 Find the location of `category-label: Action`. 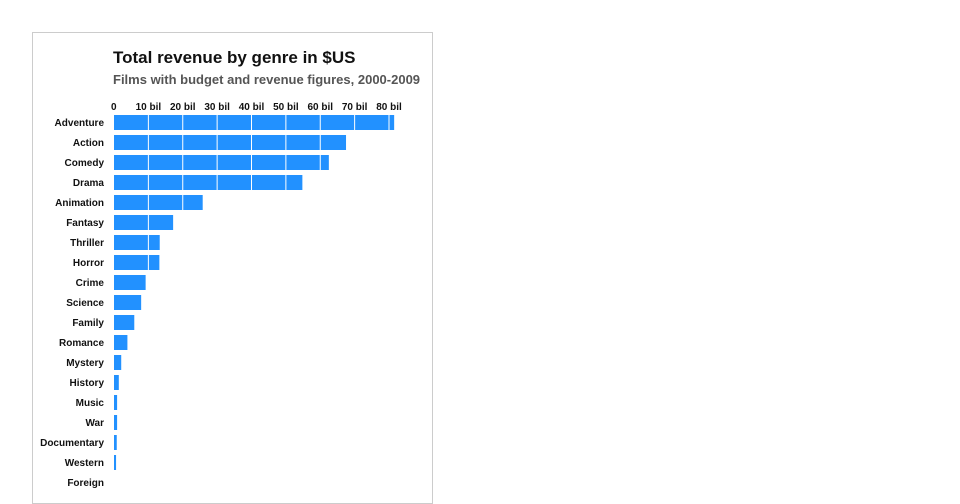

category-label: Action is located at coordinates (88, 143).